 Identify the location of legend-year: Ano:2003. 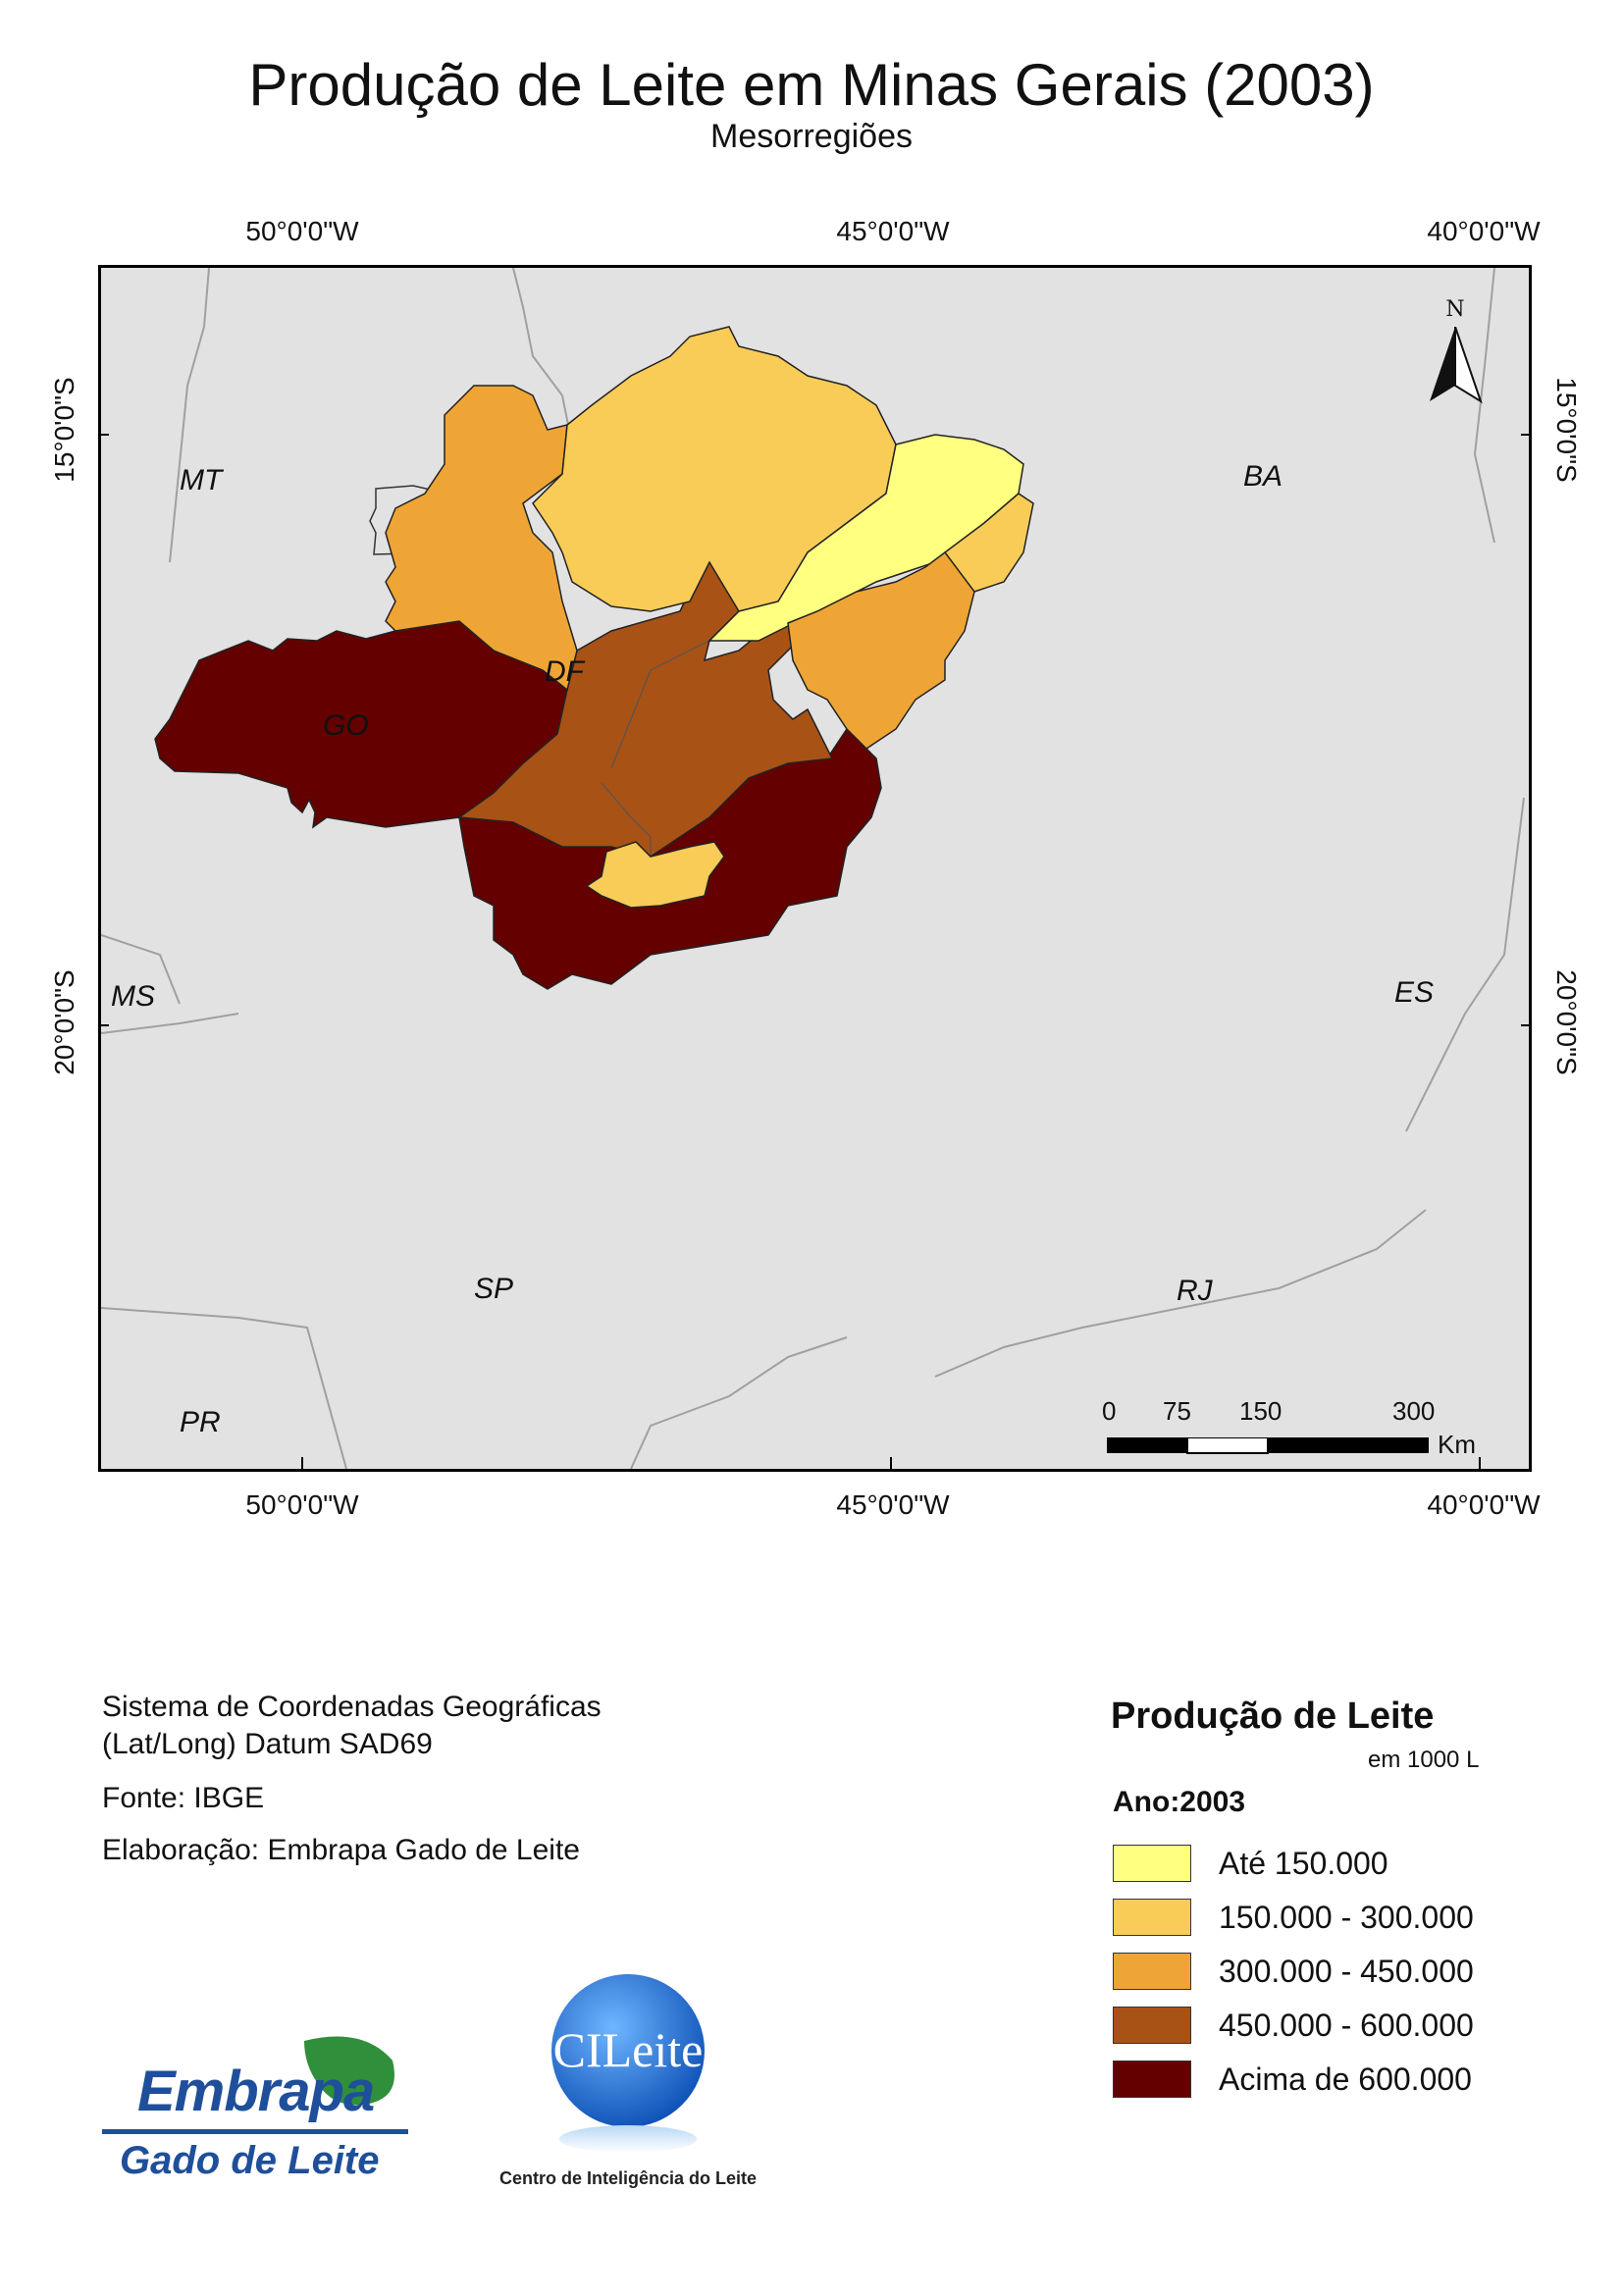
(1179, 1802).